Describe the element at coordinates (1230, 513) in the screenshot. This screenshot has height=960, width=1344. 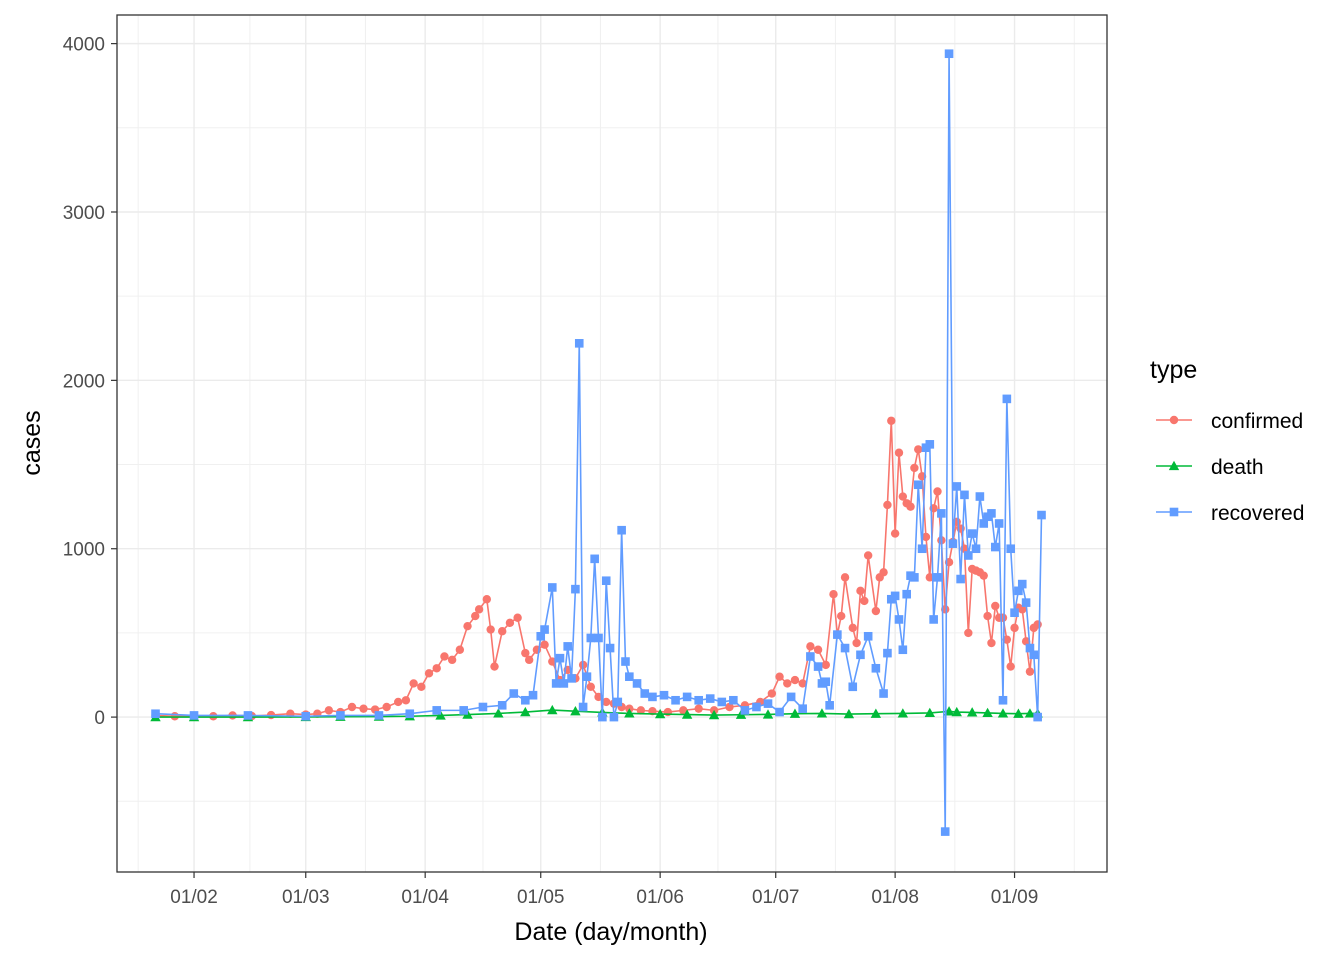
I see `legend-item-recovered: recovered` at that location.